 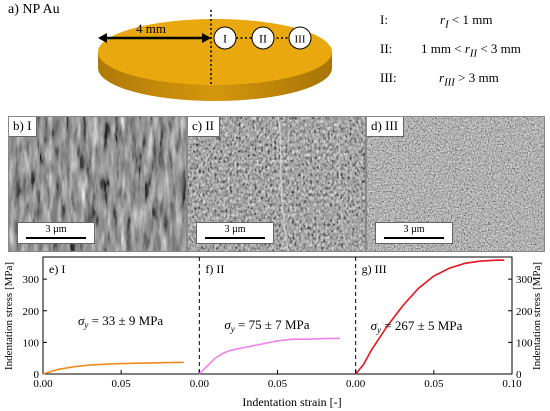 I want to click on definition-1-sub: I, so click(x=447, y=24).